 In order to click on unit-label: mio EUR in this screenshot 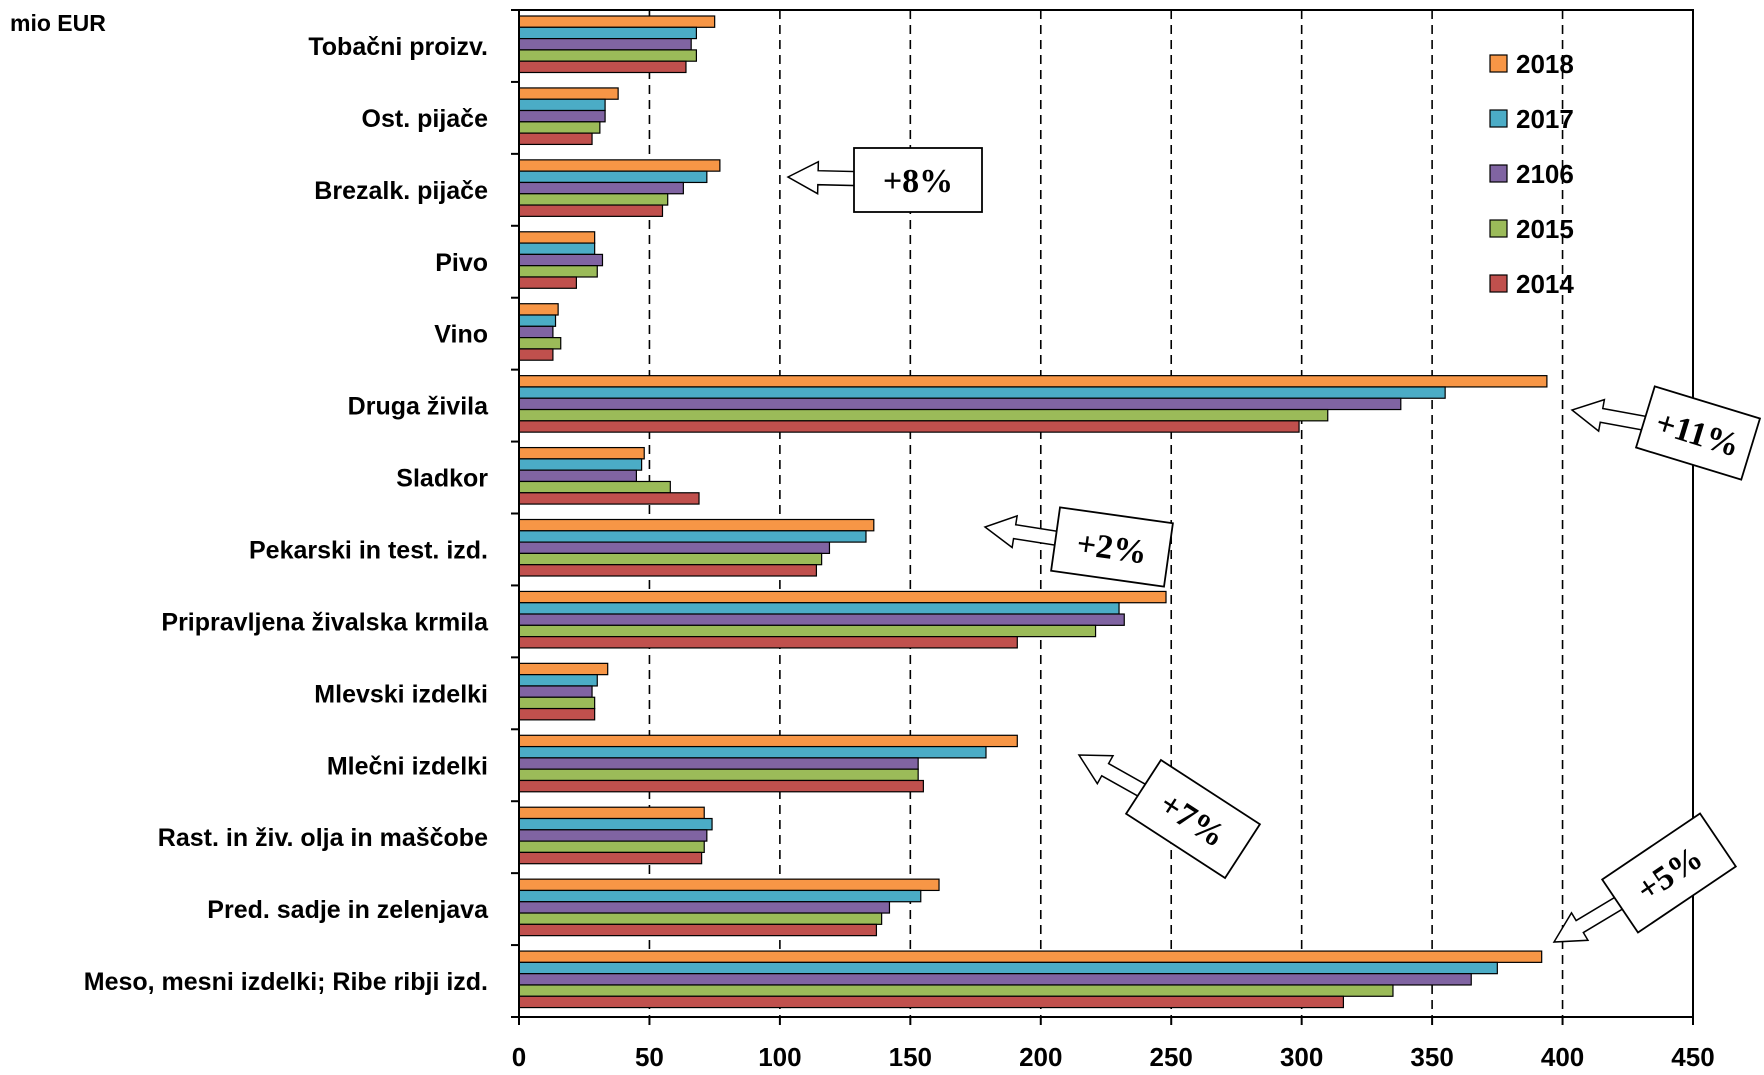, I will do `click(58, 23)`.